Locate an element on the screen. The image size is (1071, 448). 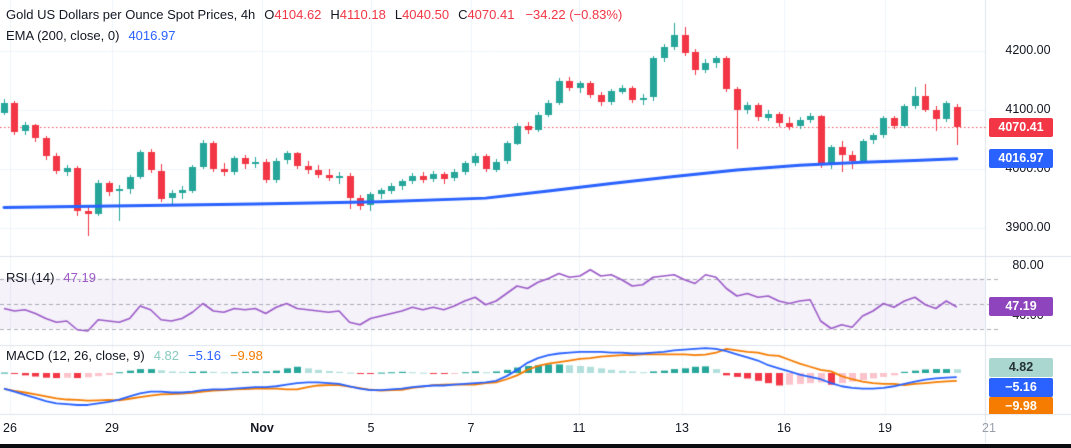
rsi-legend-row: RSI (14) 47.19 is located at coordinates (51, 277).